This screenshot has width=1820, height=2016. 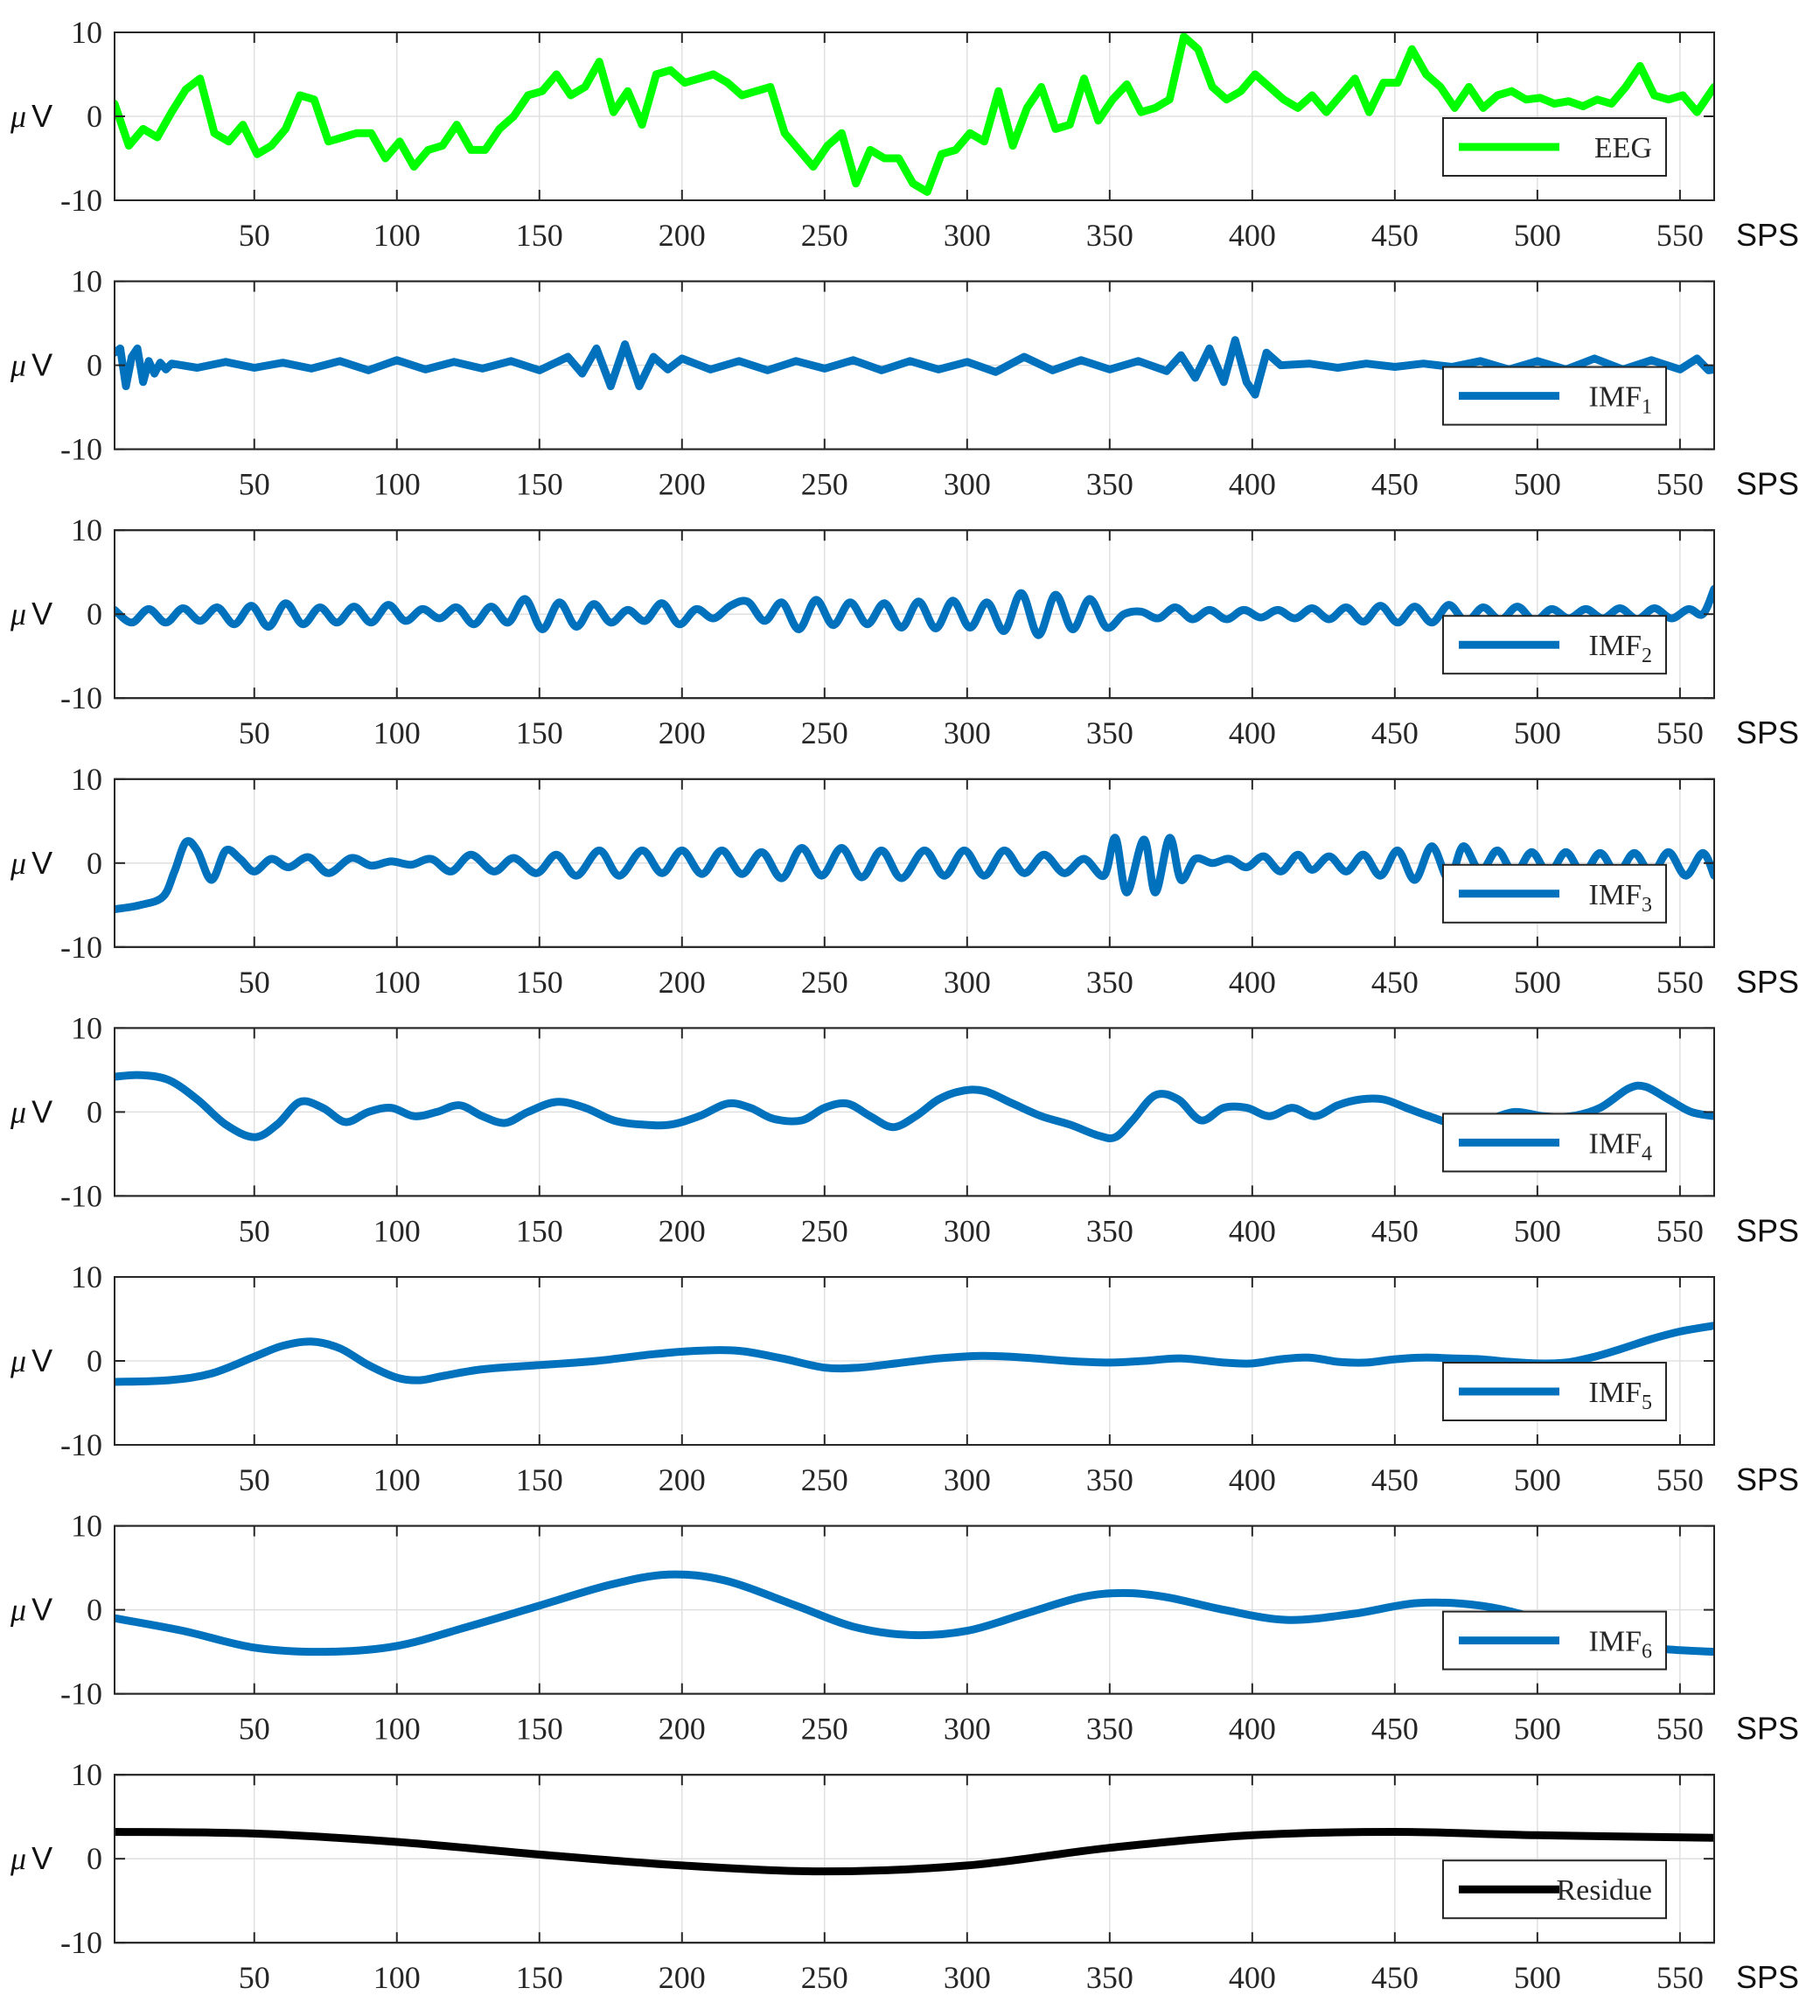 I want to click on legend-label-text: EEG, so click(x=1623, y=148).